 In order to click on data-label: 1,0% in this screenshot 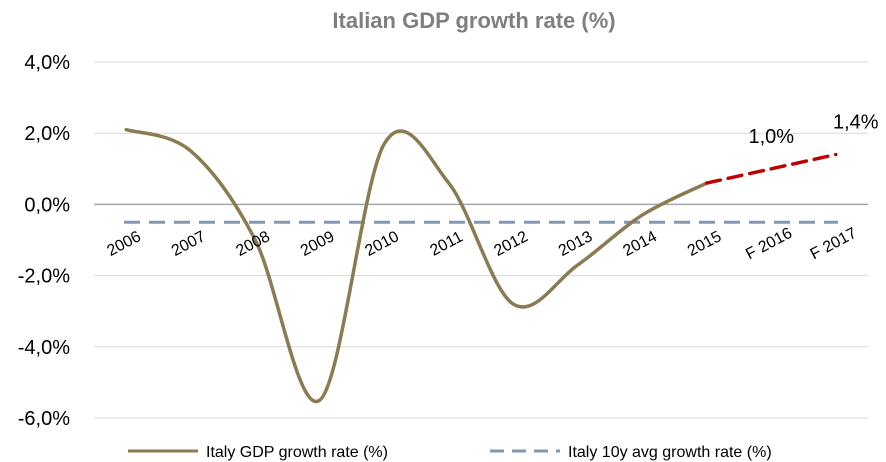, I will do `click(771, 137)`.